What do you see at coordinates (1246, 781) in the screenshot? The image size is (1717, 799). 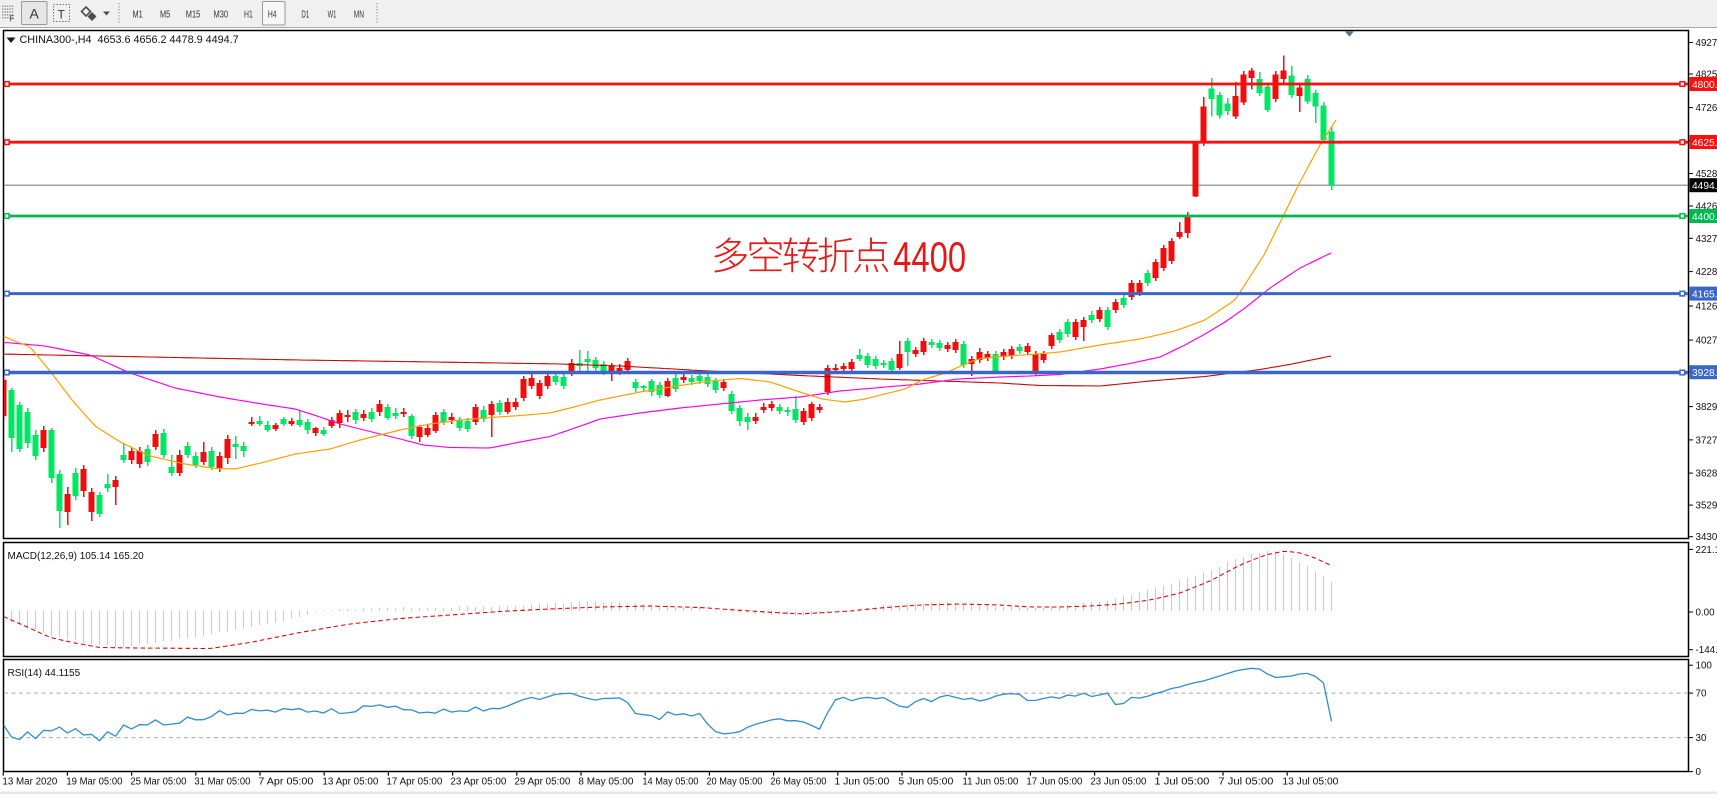 I see `svg-text: 7 Jul 05:00` at bounding box center [1246, 781].